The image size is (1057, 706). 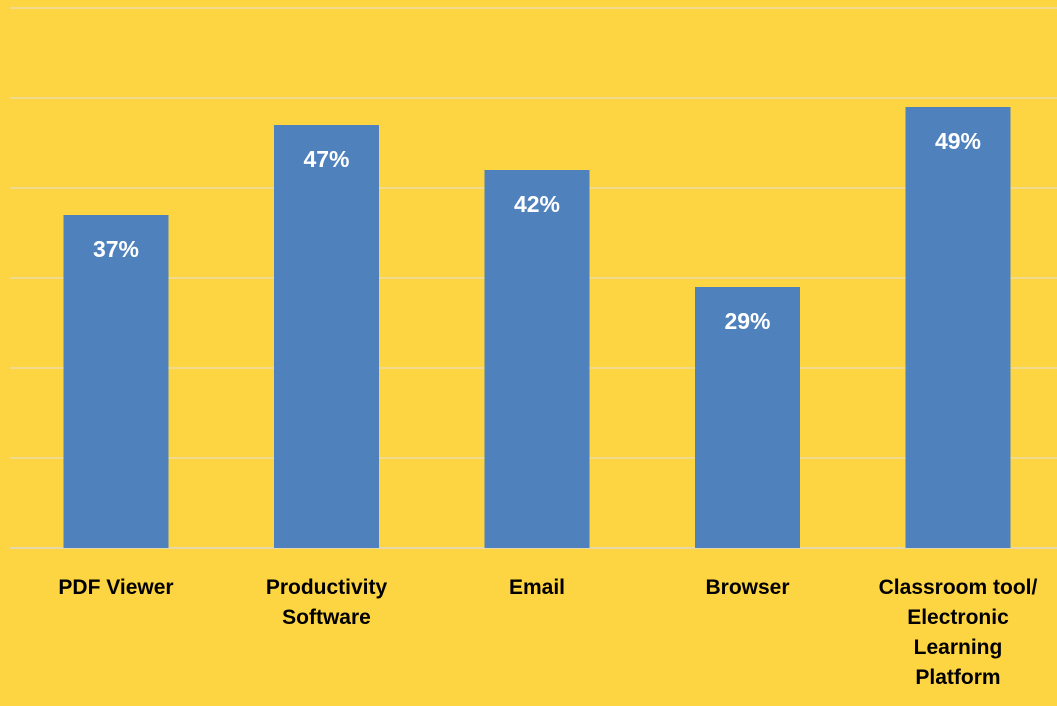 I want to click on data-label: 49%, so click(x=958, y=141).